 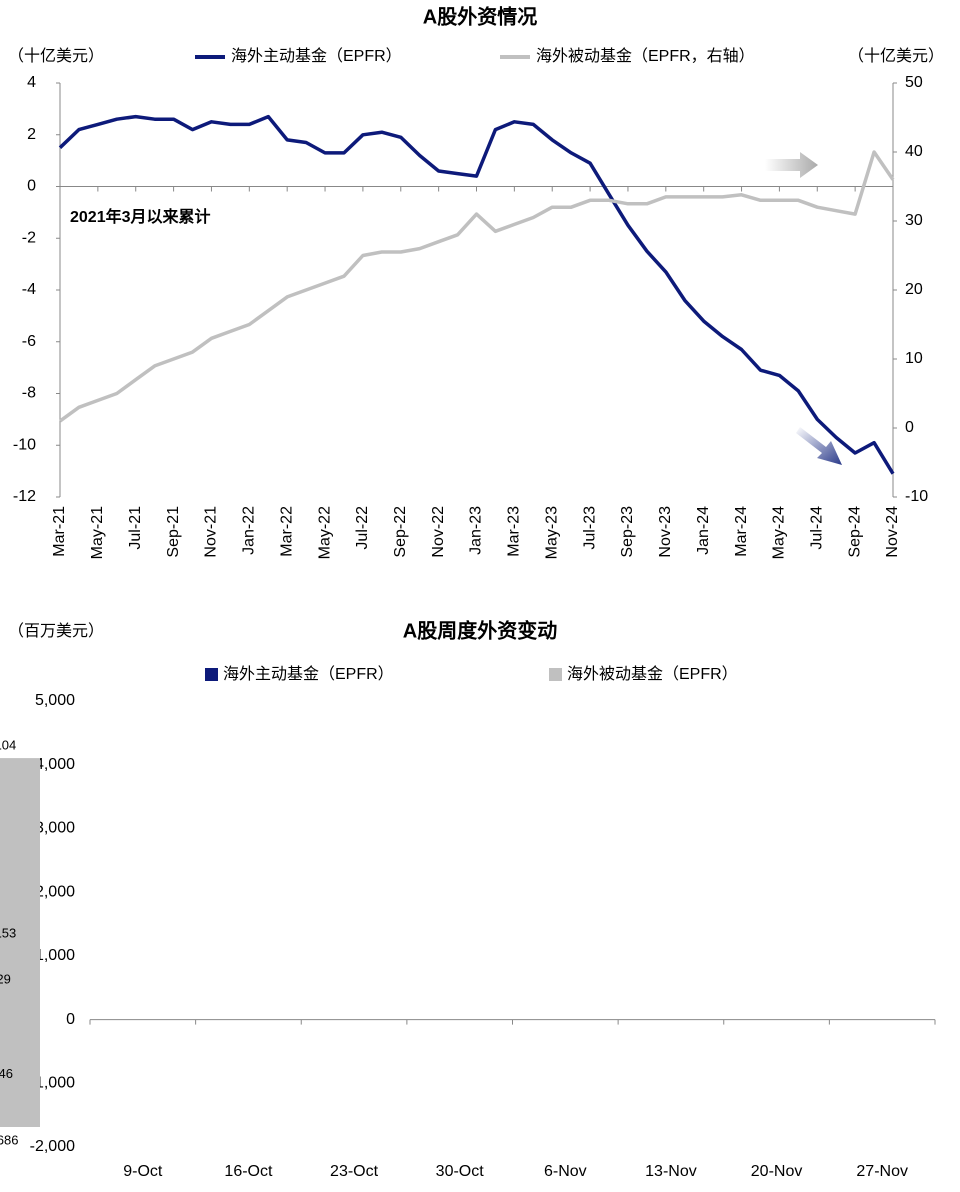 What do you see at coordinates (29, 237) in the screenshot?
I see `y-tick-label: -2` at bounding box center [29, 237].